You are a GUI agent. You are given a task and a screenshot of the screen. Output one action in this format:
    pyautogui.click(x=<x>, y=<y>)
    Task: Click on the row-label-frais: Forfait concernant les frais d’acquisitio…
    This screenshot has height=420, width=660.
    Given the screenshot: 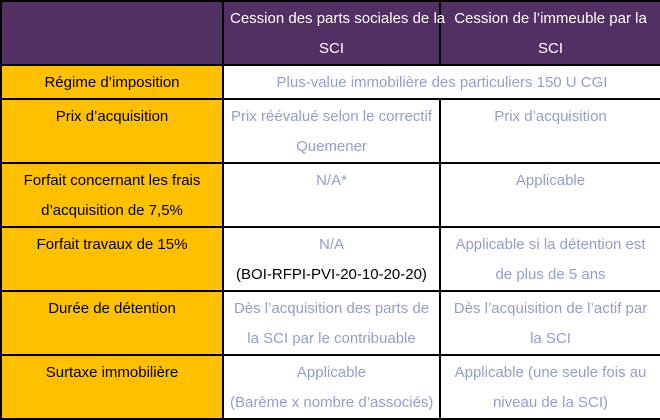 What is the action you would take?
    pyautogui.click(x=112, y=195)
    